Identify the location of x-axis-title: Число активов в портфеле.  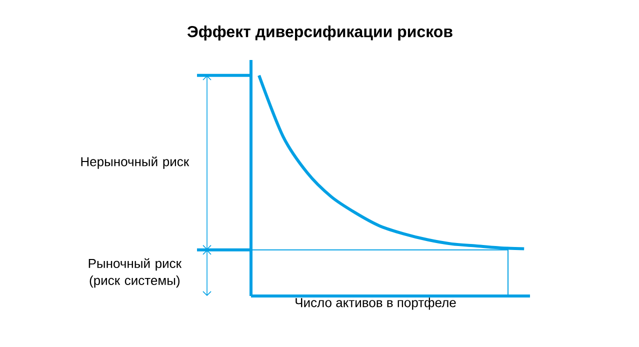
(376, 304).